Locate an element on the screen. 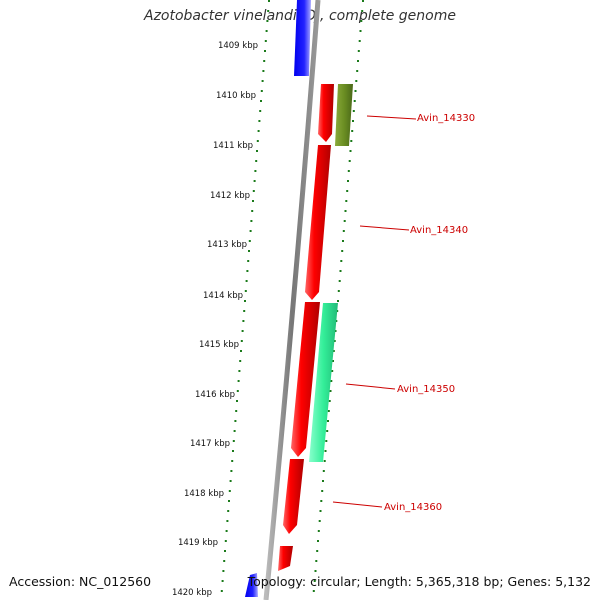 Image resolution: width=600 pixels, height=600 pixels. gene-label-avin14340: Avin_14340 is located at coordinates (439, 230).